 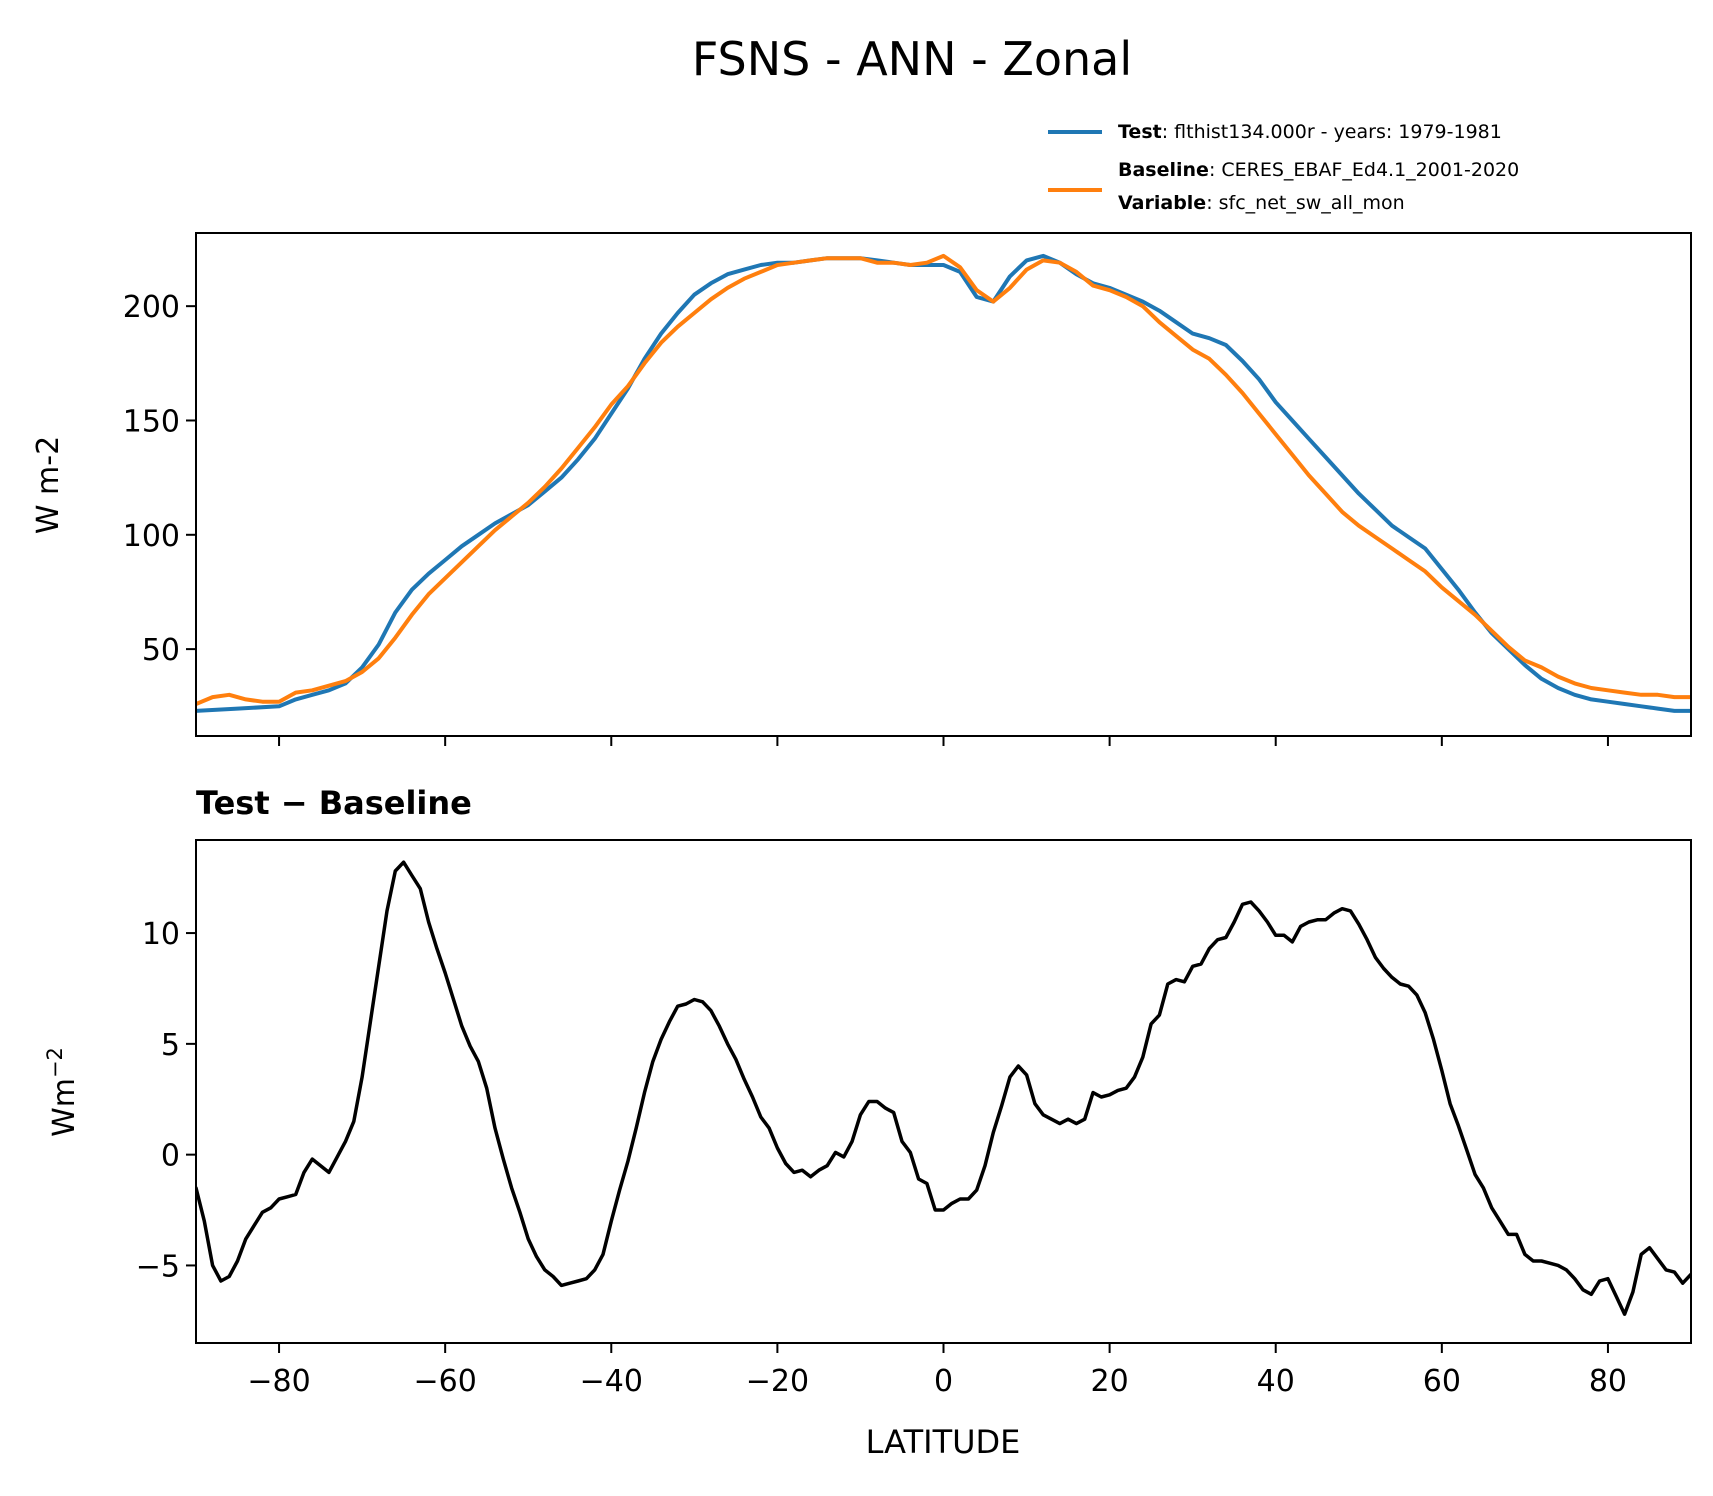 I want to click on top-ytick-label: 50, so click(x=161, y=650).